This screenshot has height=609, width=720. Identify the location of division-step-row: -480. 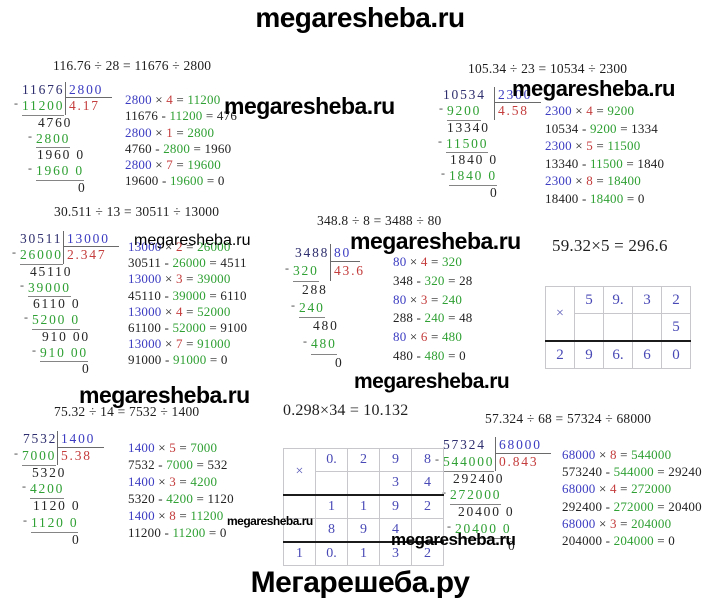
(338, 344).